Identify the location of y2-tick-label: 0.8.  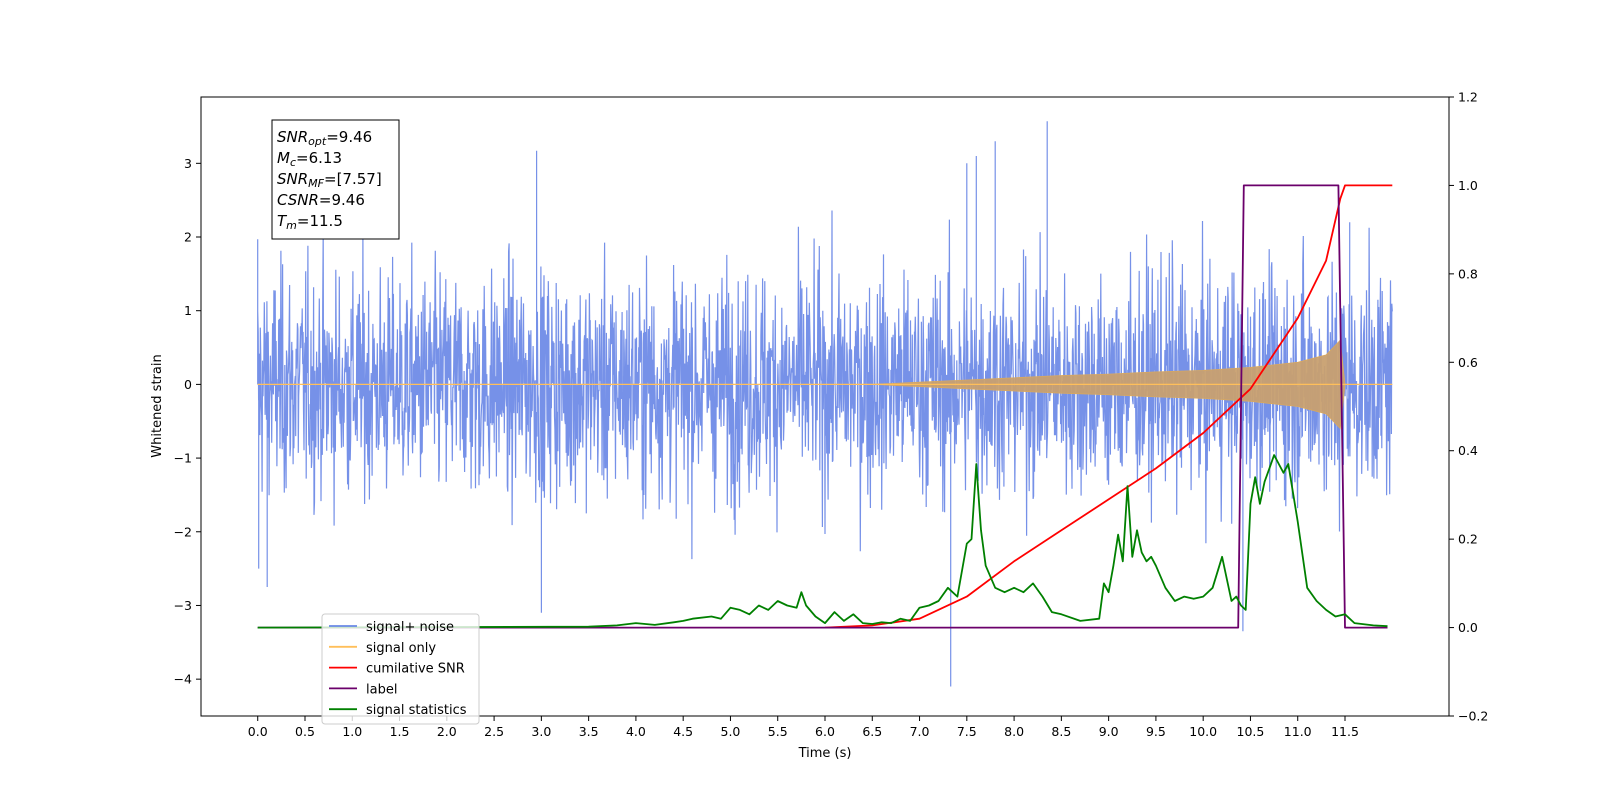
(1468, 273).